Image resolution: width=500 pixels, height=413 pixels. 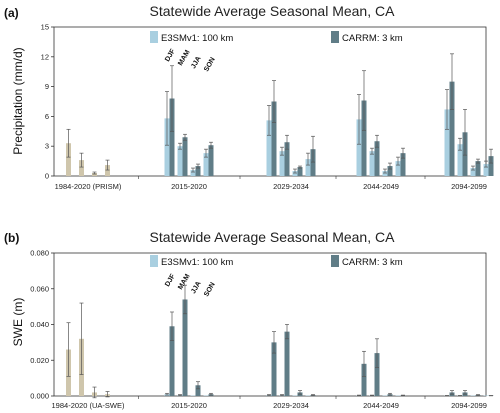 I want to click on panel-a-label: (a), so click(x=11, y=13).